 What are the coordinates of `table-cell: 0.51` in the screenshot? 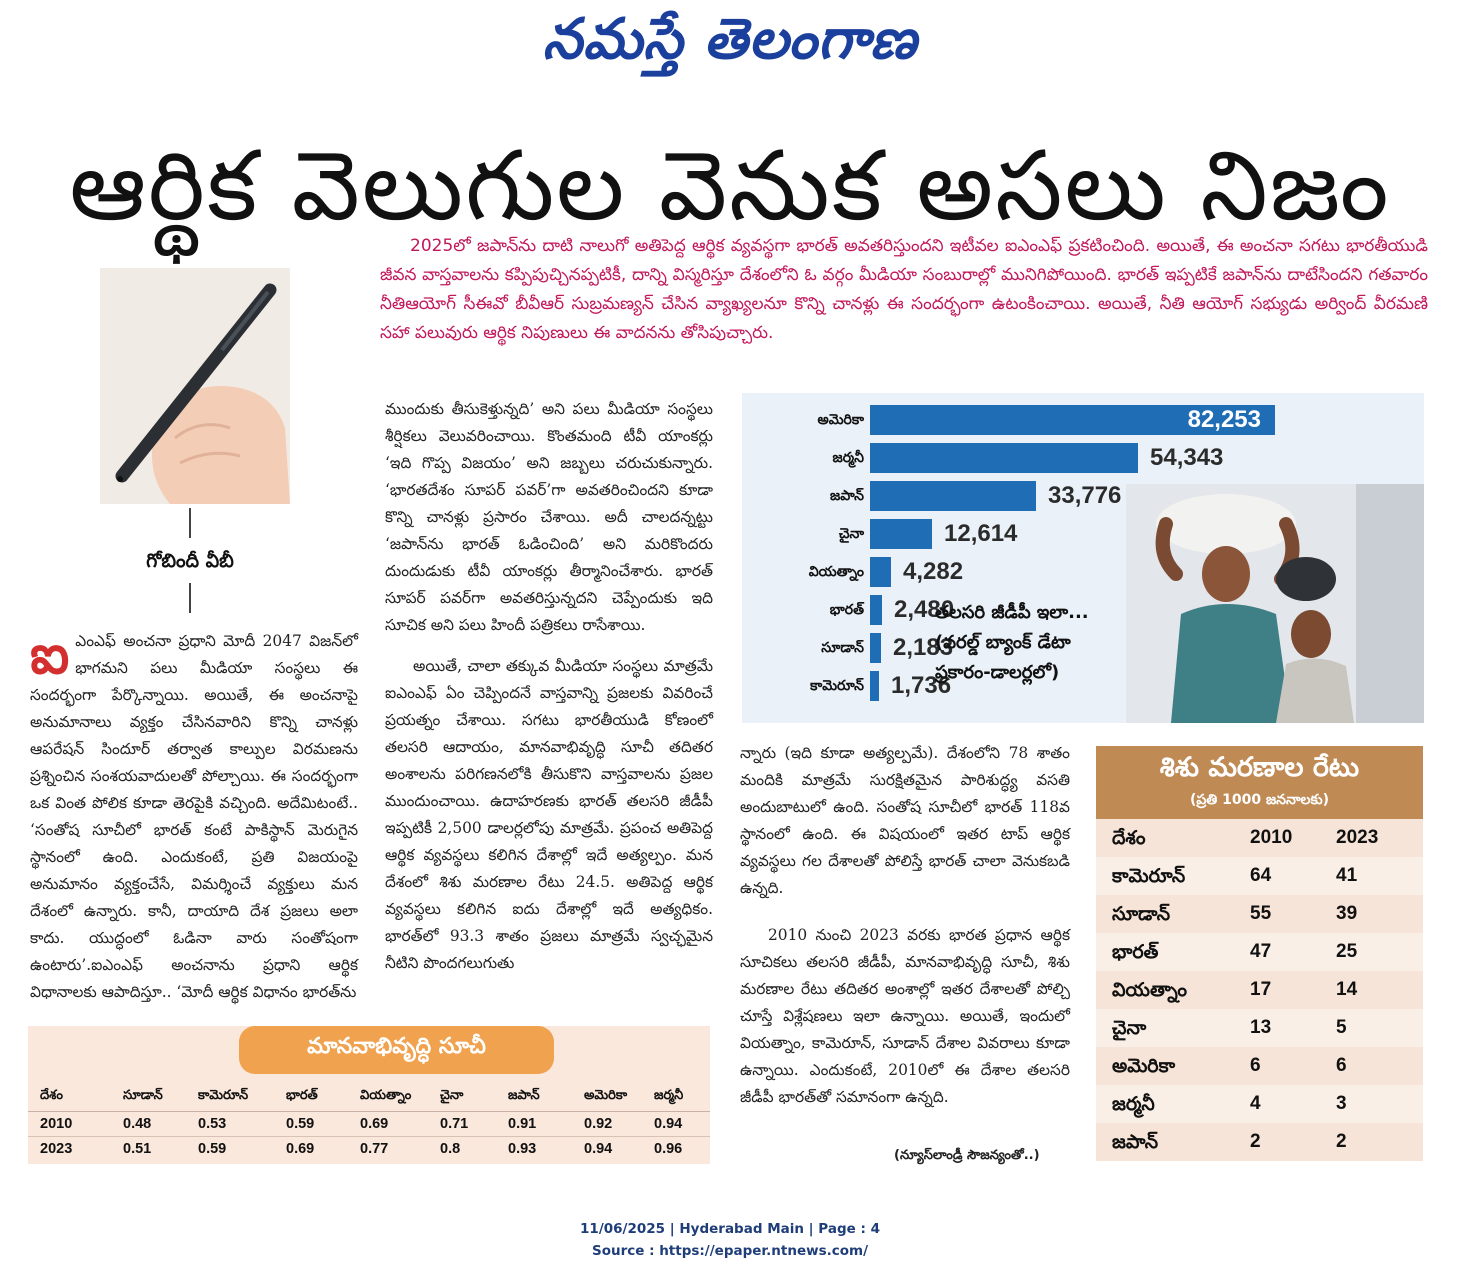 It's located at (137, 1149).